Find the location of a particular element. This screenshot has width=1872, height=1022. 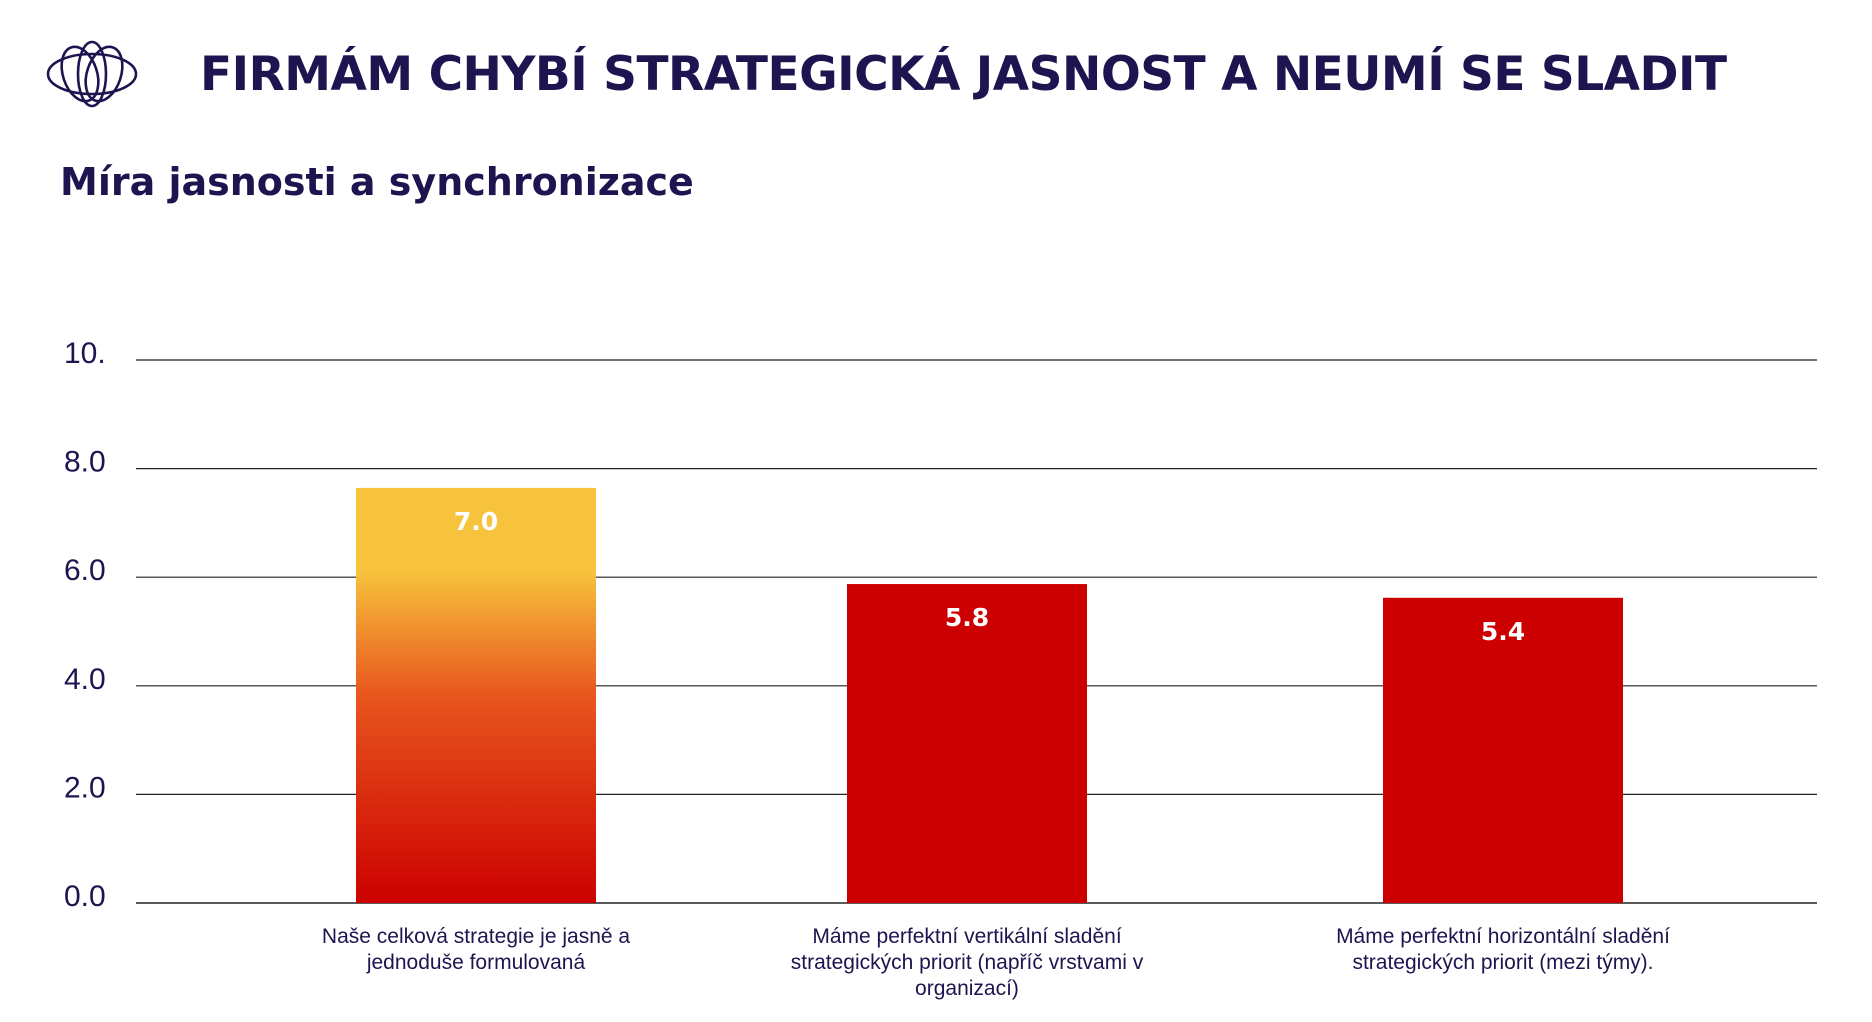

bar-value-label: 7.0 is located at coordinates (476, 521).